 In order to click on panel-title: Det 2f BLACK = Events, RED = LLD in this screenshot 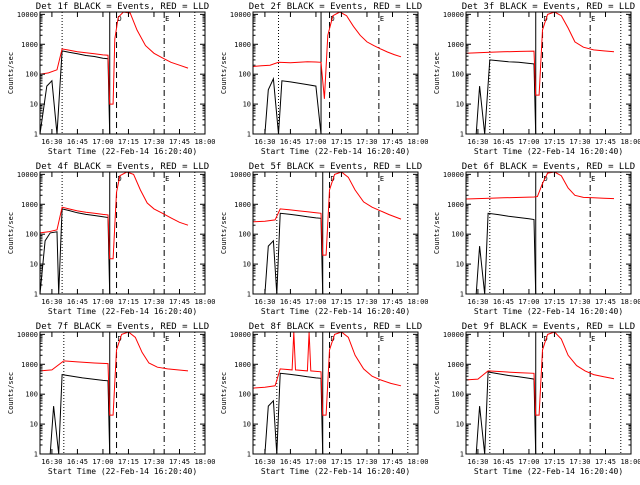, I will do `click(335, 7)`.